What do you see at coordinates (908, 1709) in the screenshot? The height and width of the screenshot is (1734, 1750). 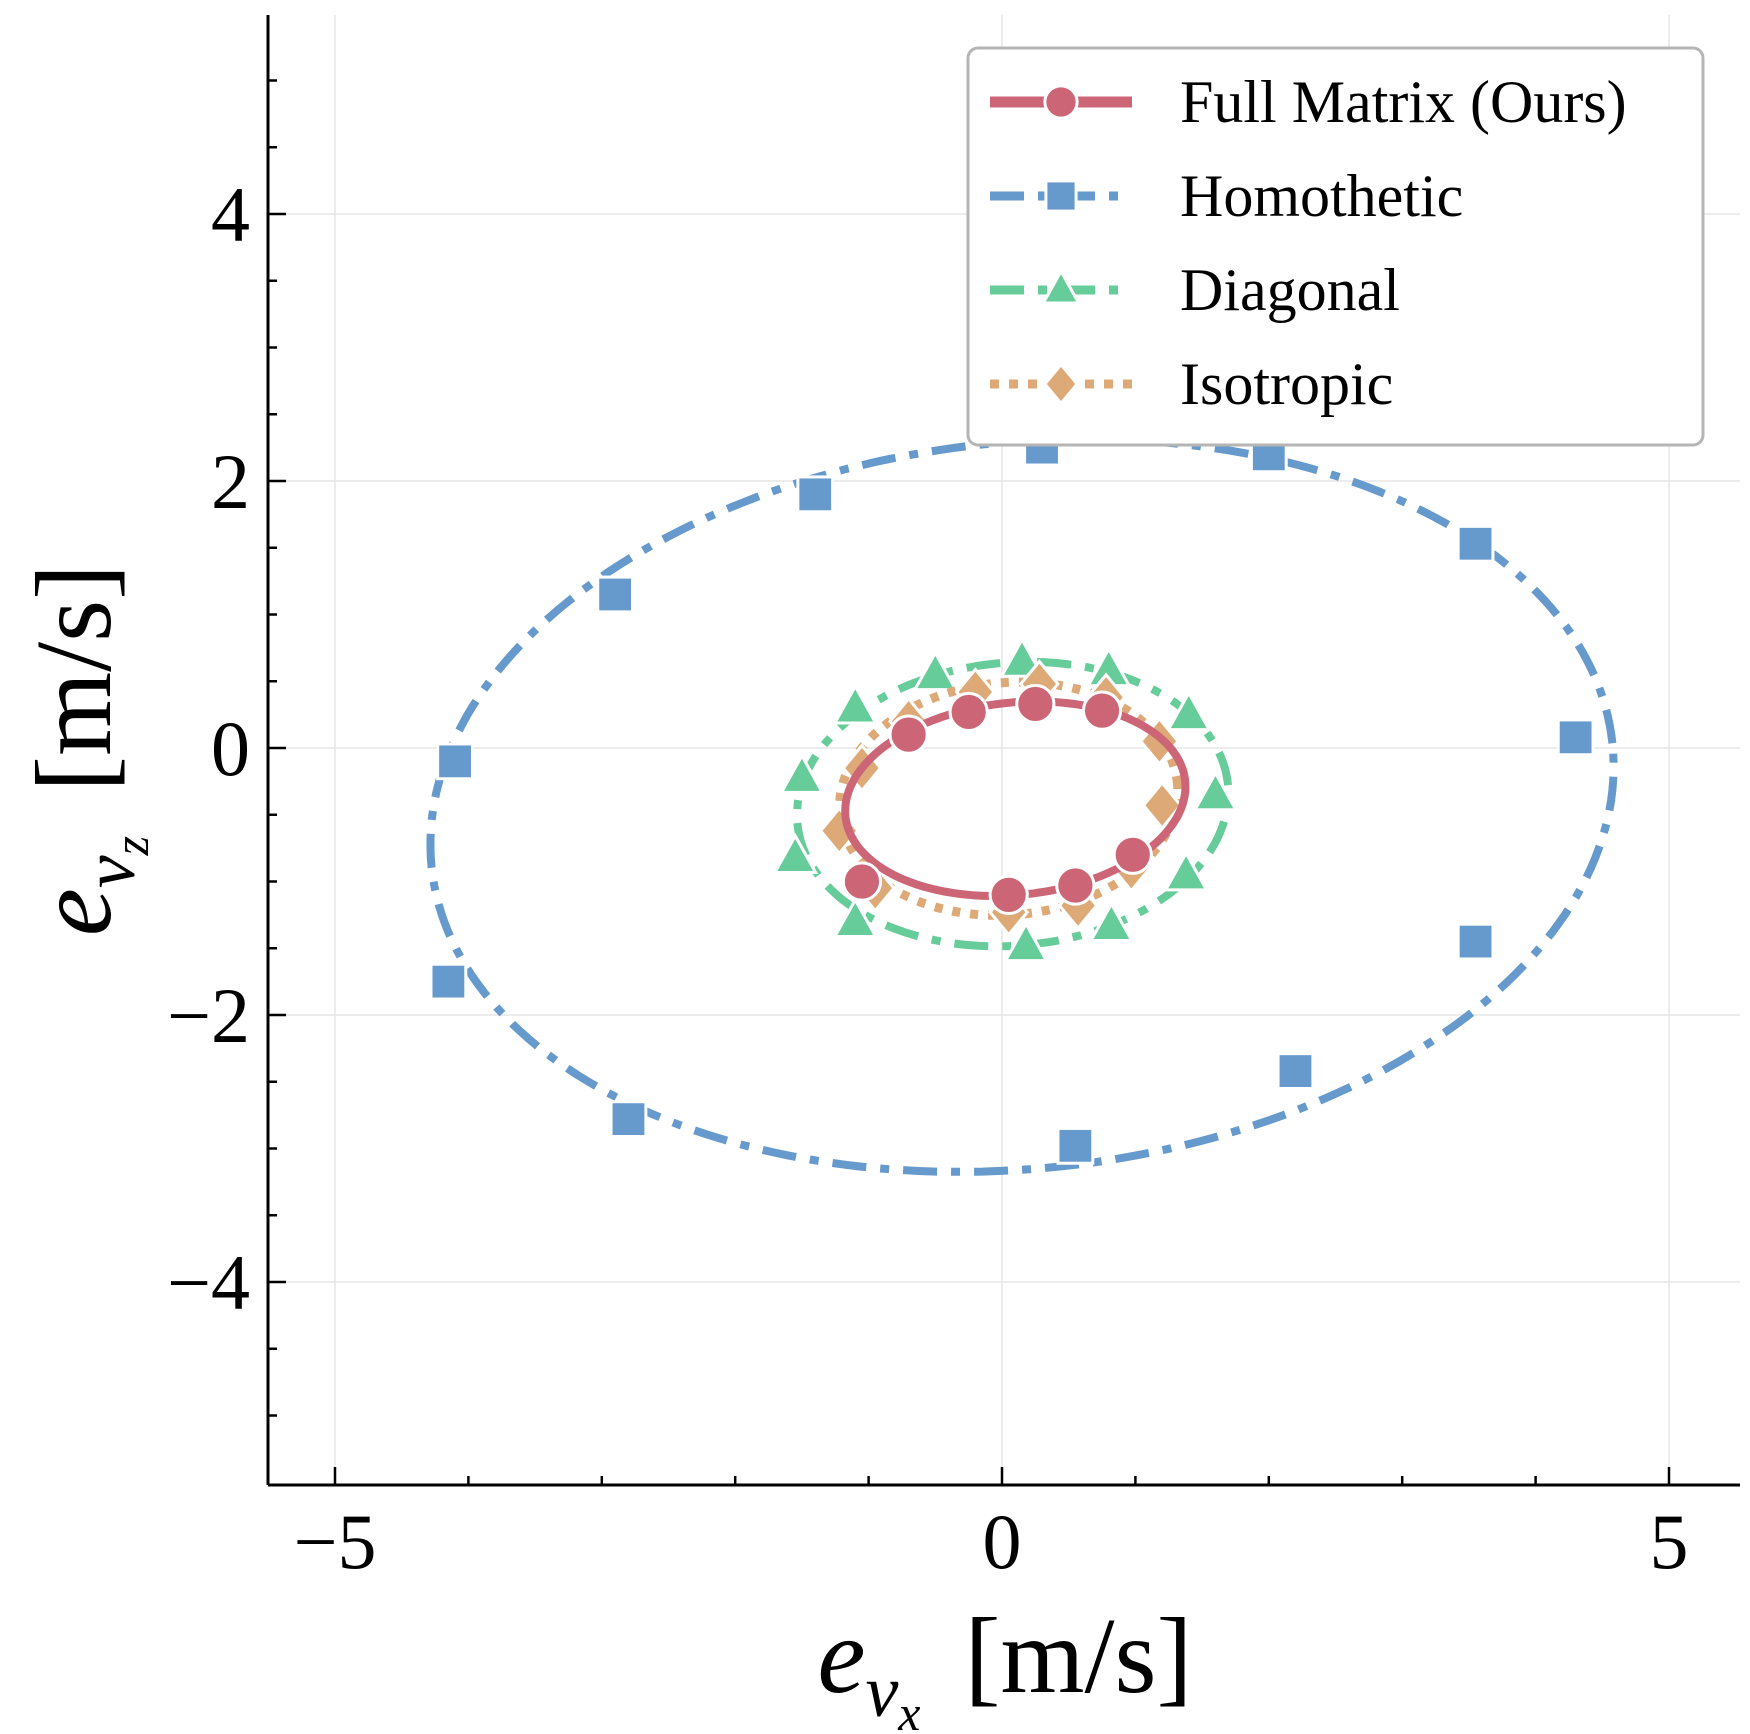 I see `x-axis-label-subsubscript: x` at bounding box center [908, 1709].